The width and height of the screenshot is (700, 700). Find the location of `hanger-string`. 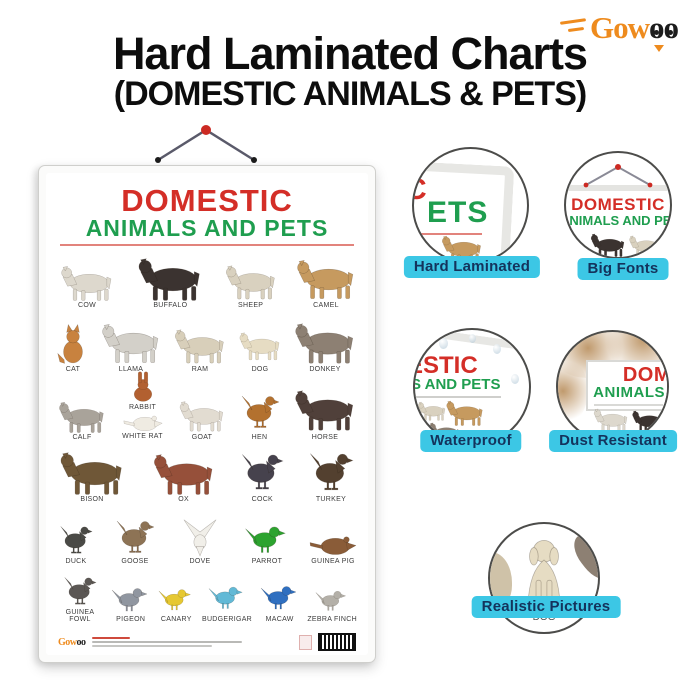

hanger-string is located at coordinates (206, 144).